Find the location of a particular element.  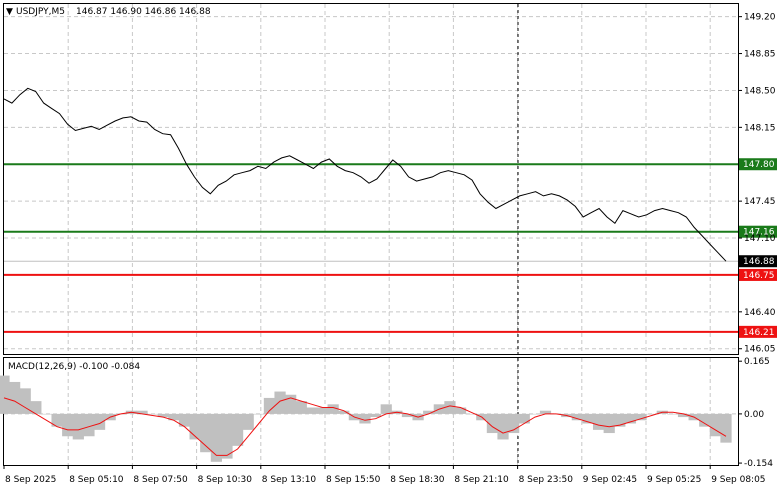

time-tick-label: 8 Sep 23:50 is located at coordinates (546, 480).